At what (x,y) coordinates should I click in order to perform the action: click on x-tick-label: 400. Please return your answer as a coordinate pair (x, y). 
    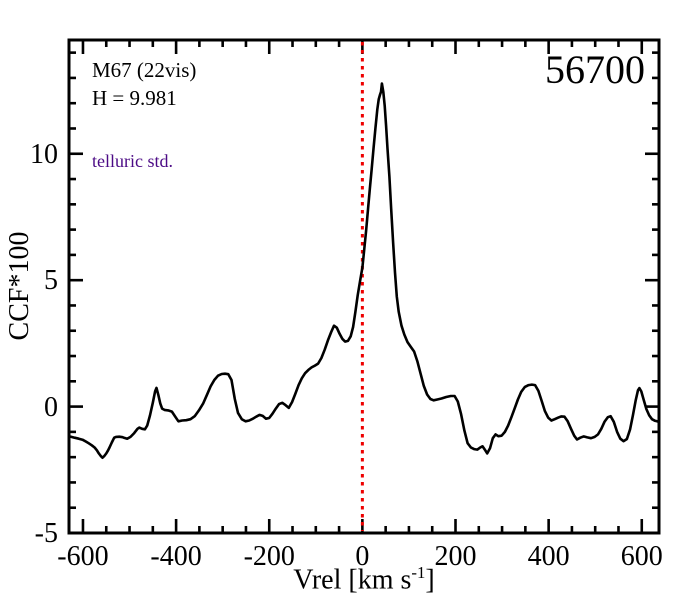
    Looking at the image, I should click on (548, 556).